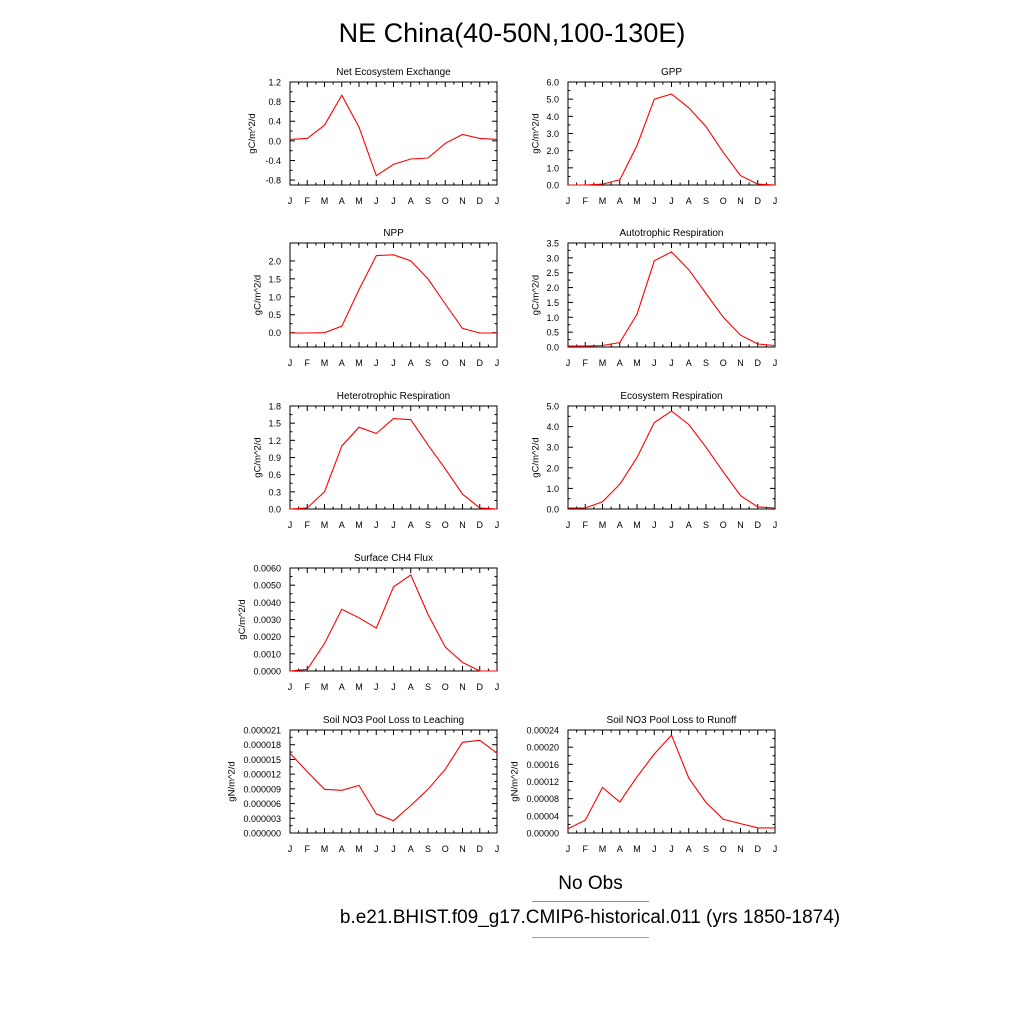 This screenshot has width=1024, height=1024. What do you see at coordinates (552, 244) in the screenshot?
I see `y-tick-label: 3.5` at bounding box center [552, 244].